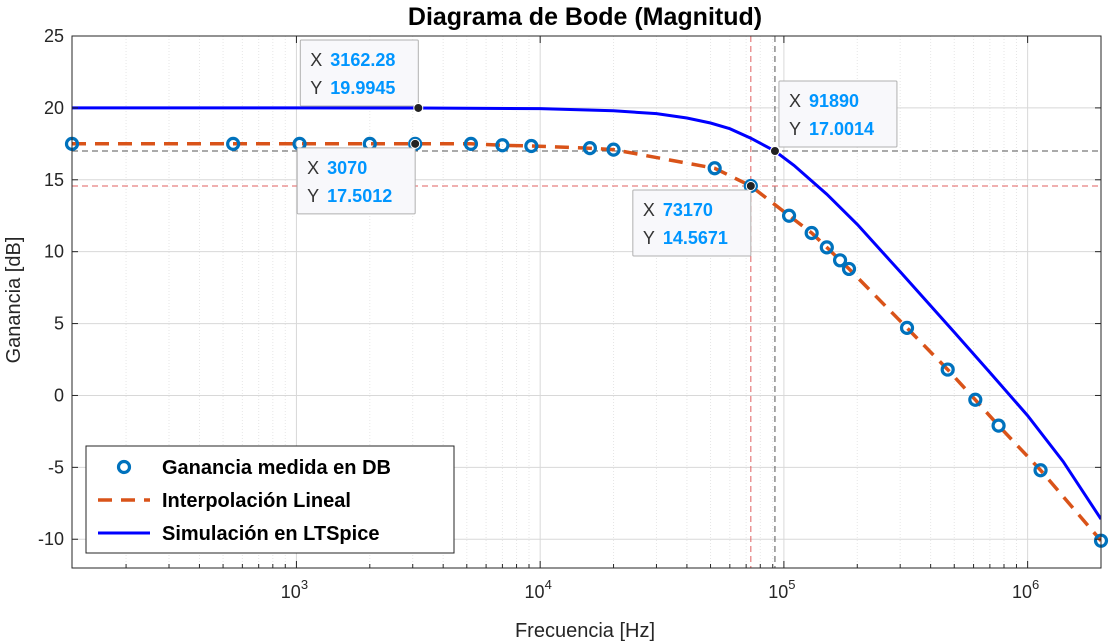 Image resolution: width=1112 pixels, height=644 pixels. What do you see at coordinates (256, 501) in the screenshot?
I see `legend-entry-label: Interpolación Lineal` at bounding box center [256, 501].